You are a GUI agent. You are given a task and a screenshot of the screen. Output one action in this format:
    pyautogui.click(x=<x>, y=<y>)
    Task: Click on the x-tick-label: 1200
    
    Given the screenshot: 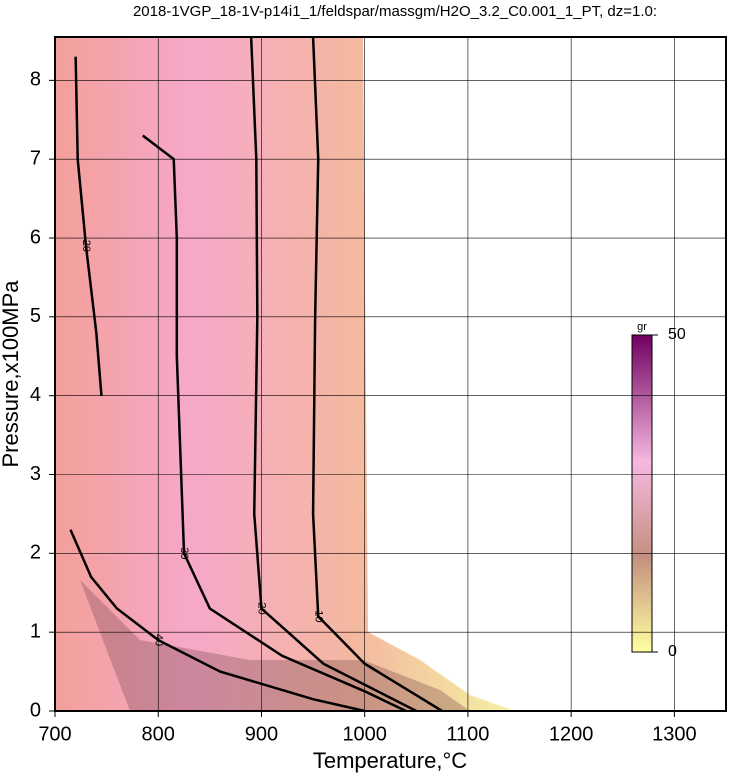 What is the action you would take?
    pyautogui.click(x=571, y=734)
    